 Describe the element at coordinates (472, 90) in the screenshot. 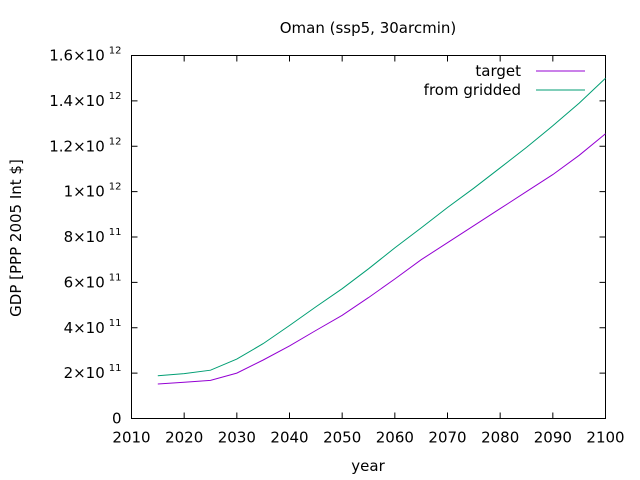

I see `legend-label: from gridded` at that location.